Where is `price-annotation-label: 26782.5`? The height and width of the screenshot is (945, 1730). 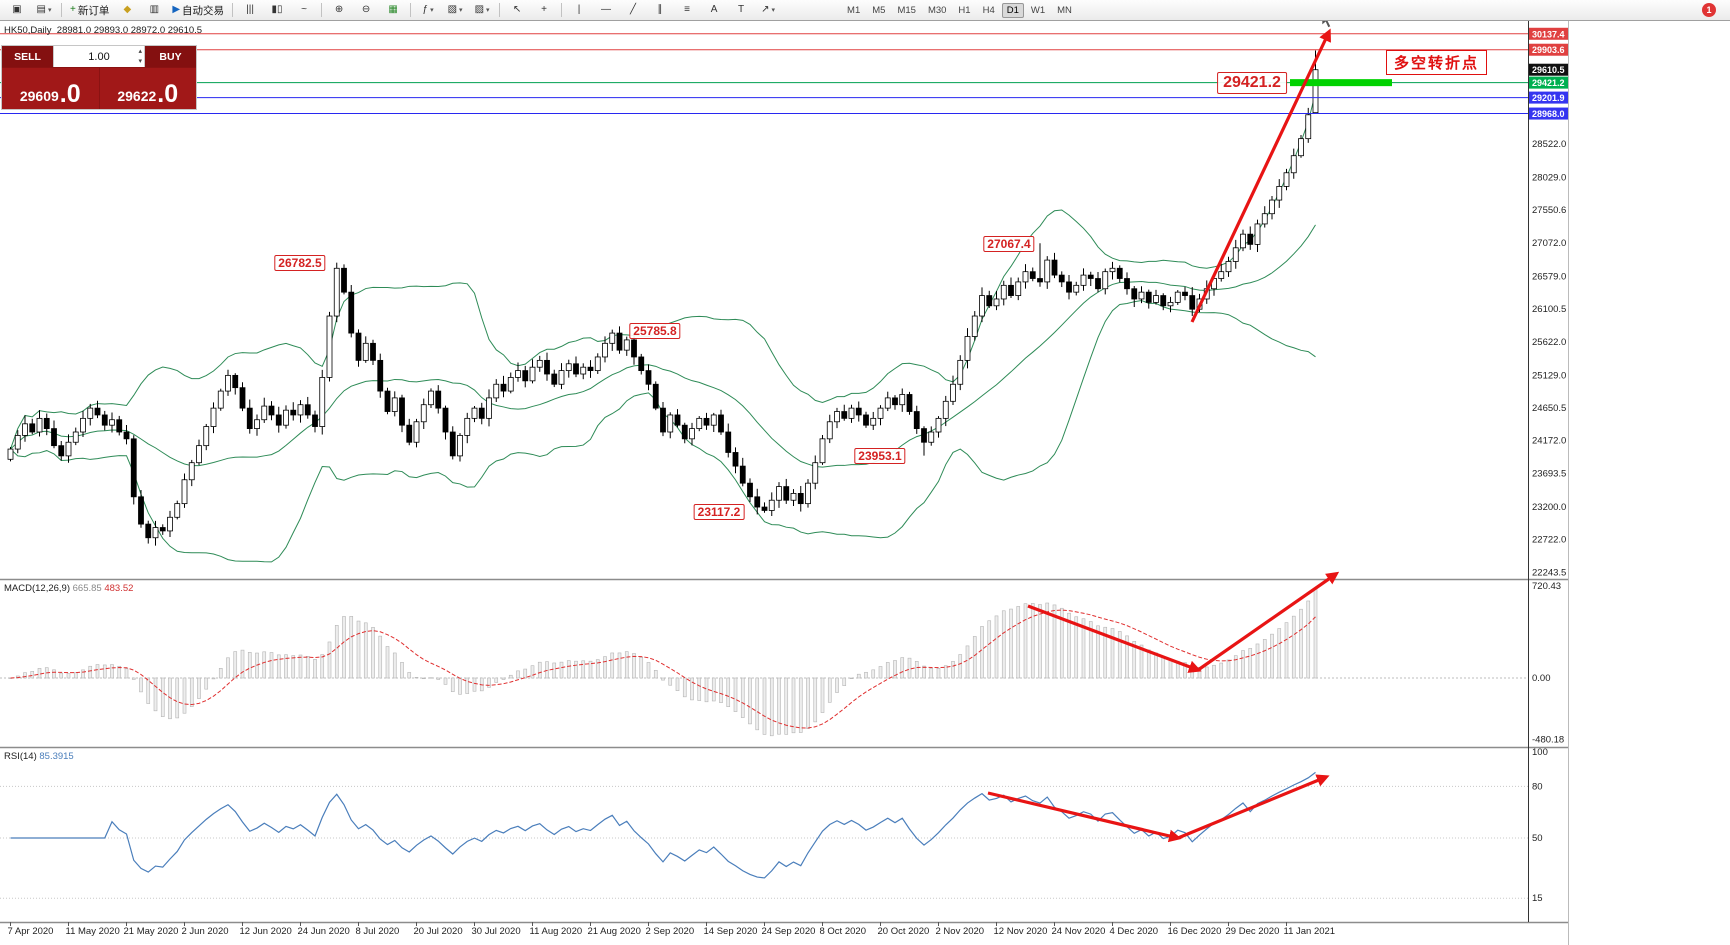
price-annotation-label: 26782.5 is located at coordinates (300, 263).